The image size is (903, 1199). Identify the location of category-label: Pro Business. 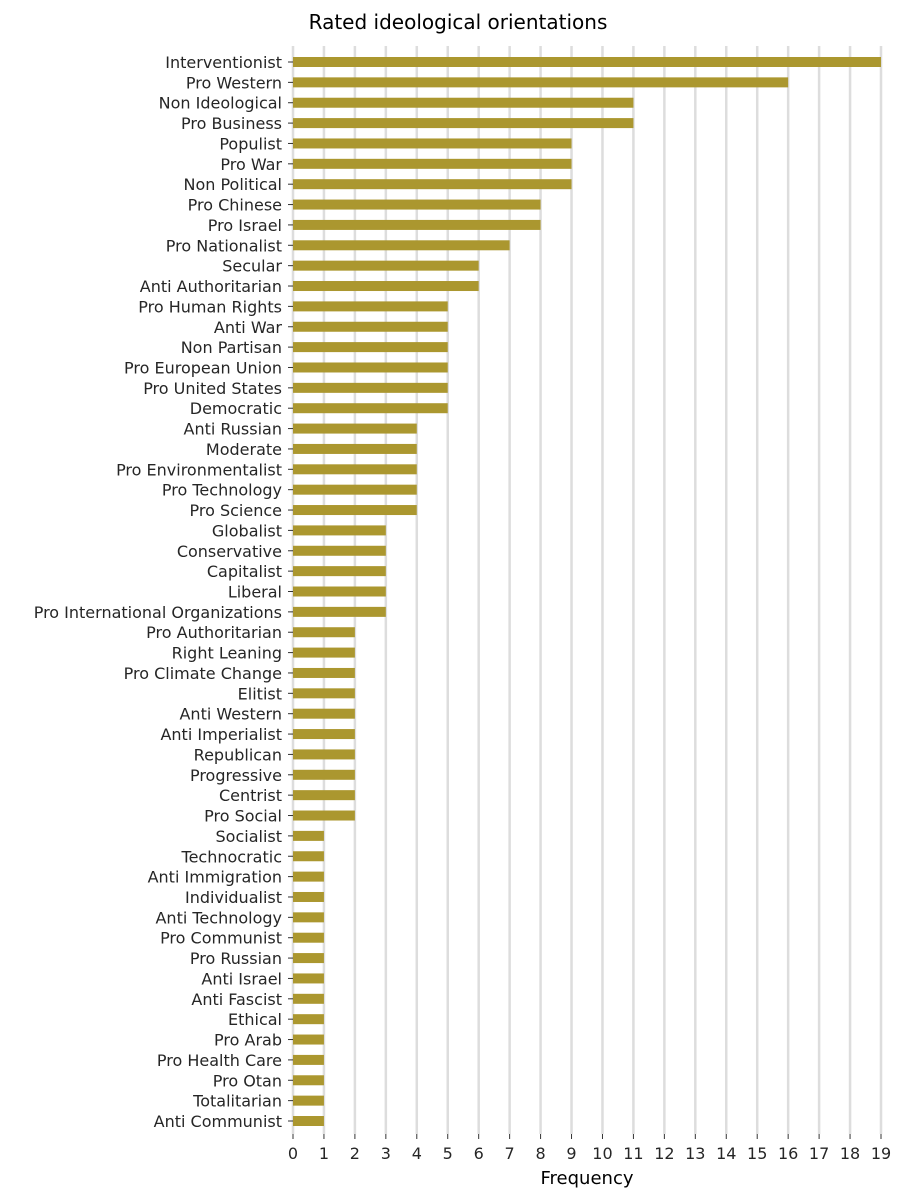
(231, 123).